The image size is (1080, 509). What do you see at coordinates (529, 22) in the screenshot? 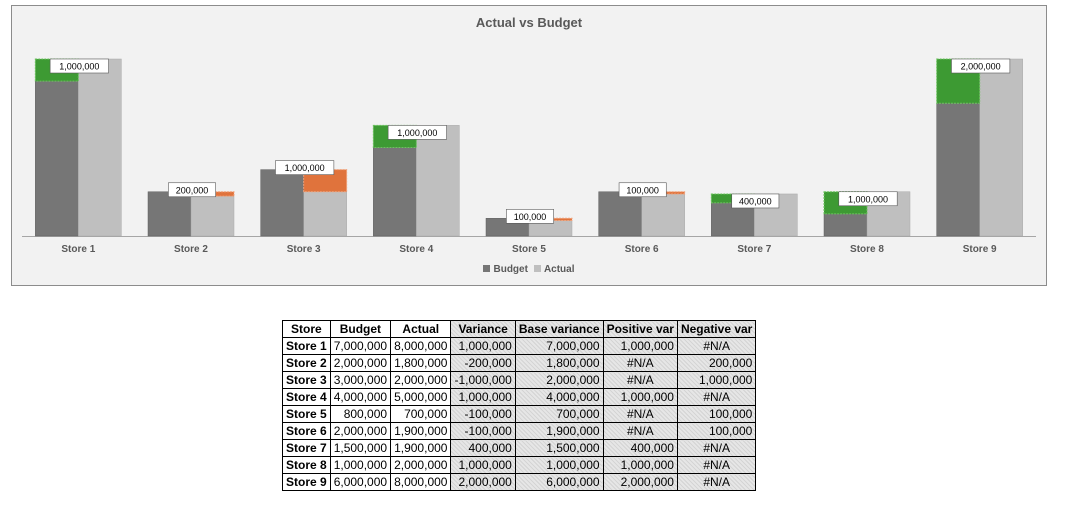
I see `chart-title: Actual vs Budget` at bounding box center [529, 22].